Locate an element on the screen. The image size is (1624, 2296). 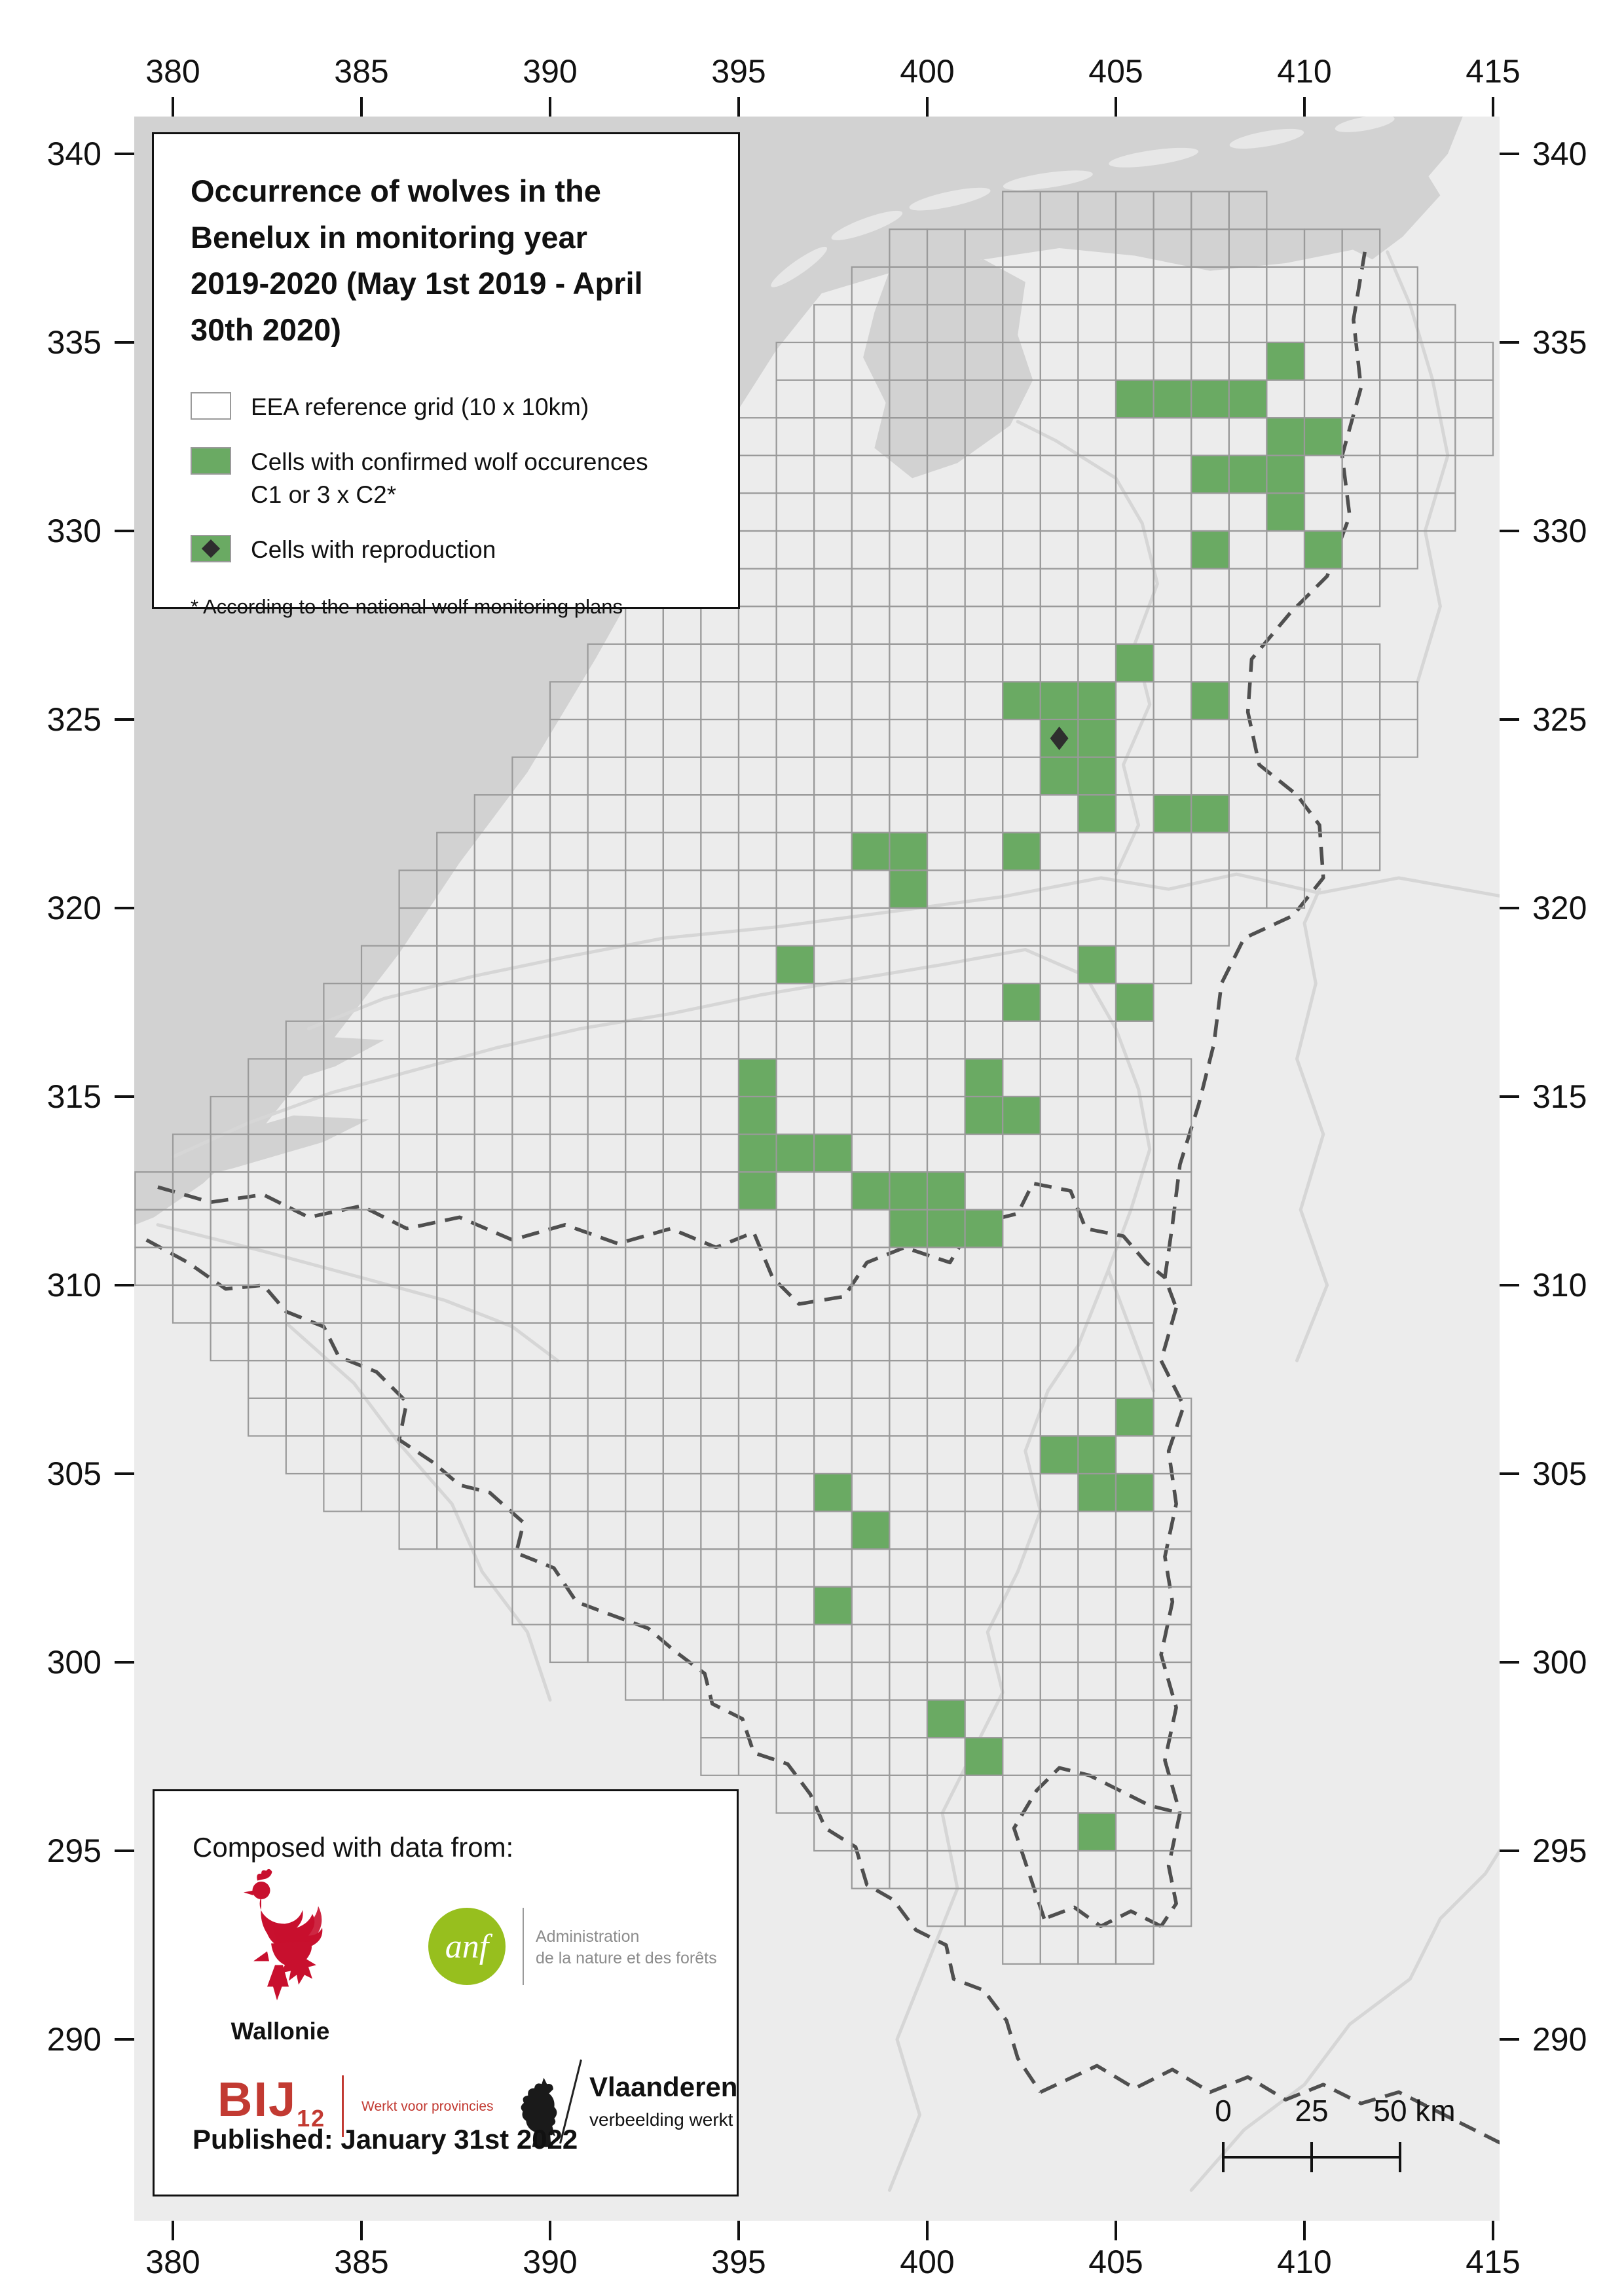
x-axis-label: 385 is located at coordinates (361, 71).